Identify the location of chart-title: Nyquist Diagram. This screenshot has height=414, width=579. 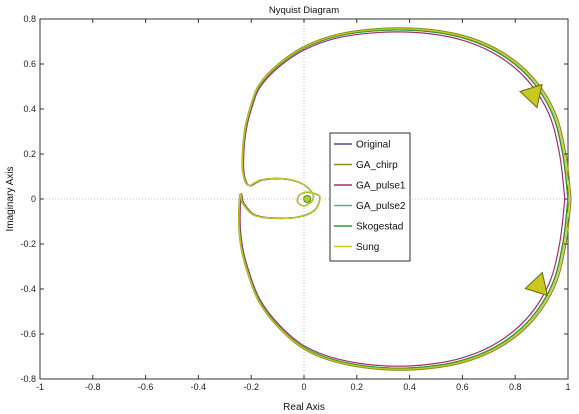
(304, 10).